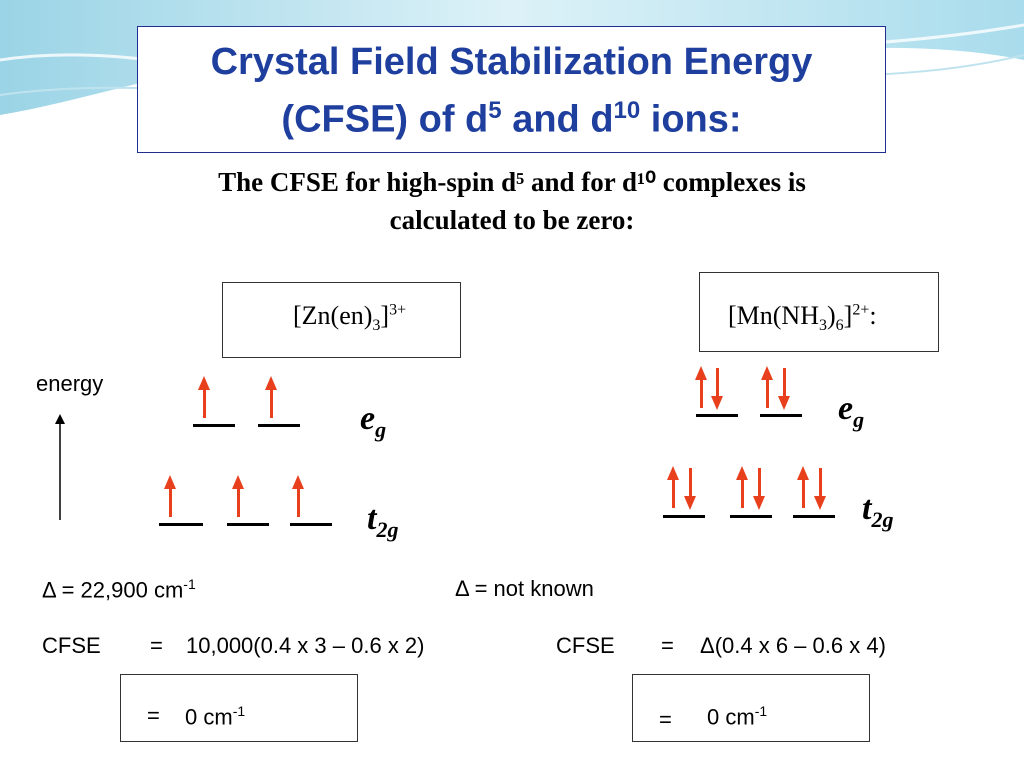 The image size is (1024, 768). What do you see at coordinates (511, 62) in the screenshot?
I see `title-line-1: Crystal Field Stabilization Energy` at bounding box center [511, 62].